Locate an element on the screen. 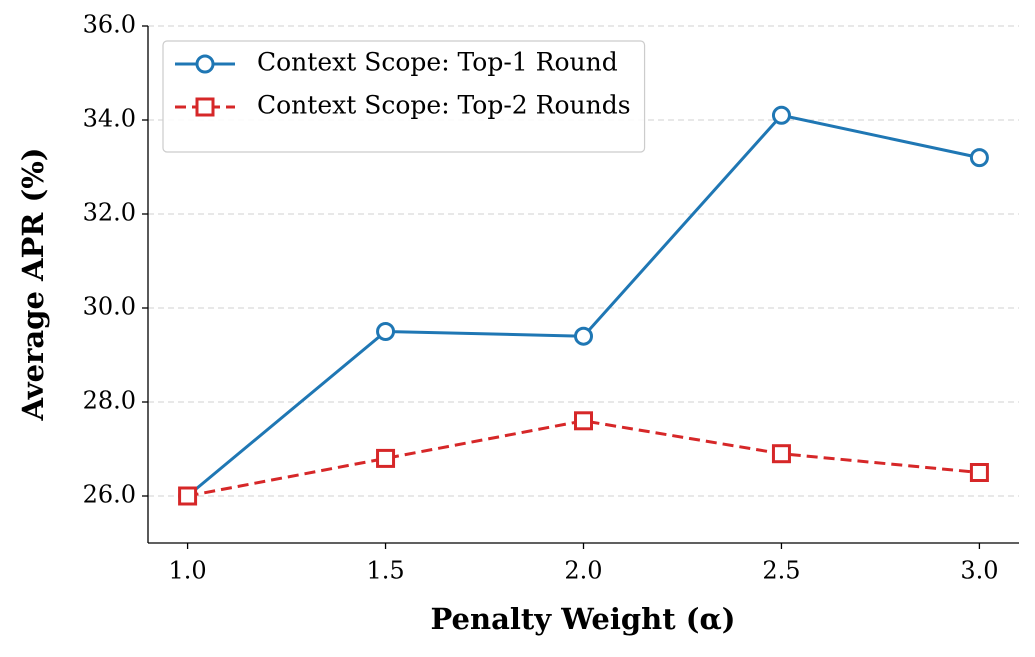 The height and width of the screenshot is (657, 1035). y-tick-label: 34.0 is located at coordinates (109, 119).